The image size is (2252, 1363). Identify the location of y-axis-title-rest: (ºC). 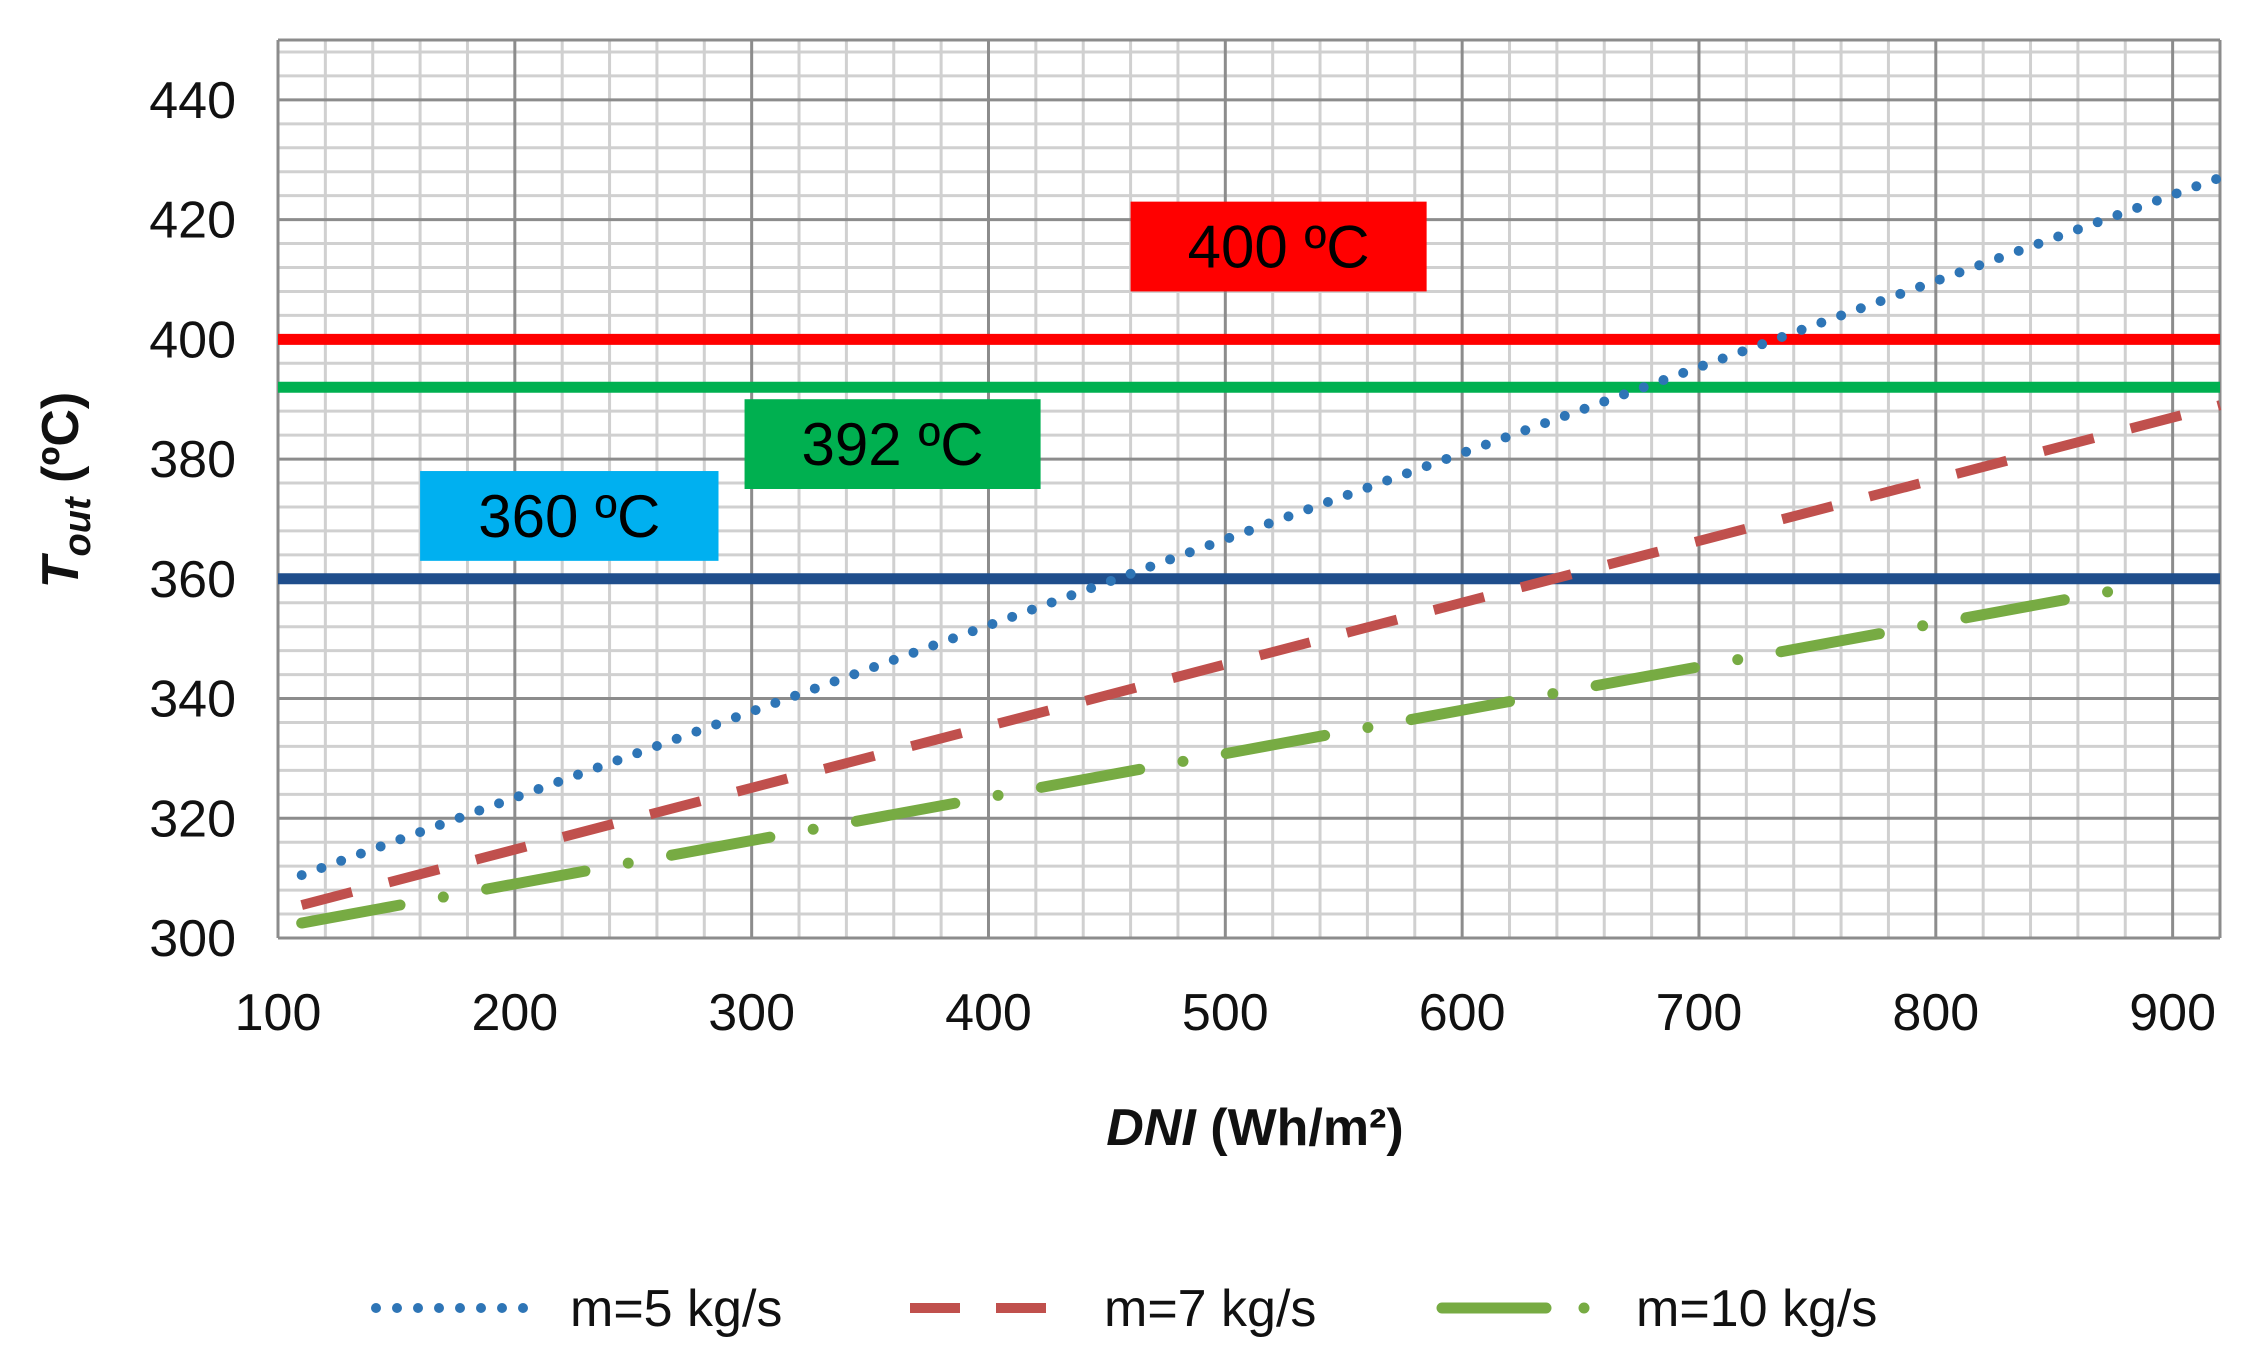
(61, 445).